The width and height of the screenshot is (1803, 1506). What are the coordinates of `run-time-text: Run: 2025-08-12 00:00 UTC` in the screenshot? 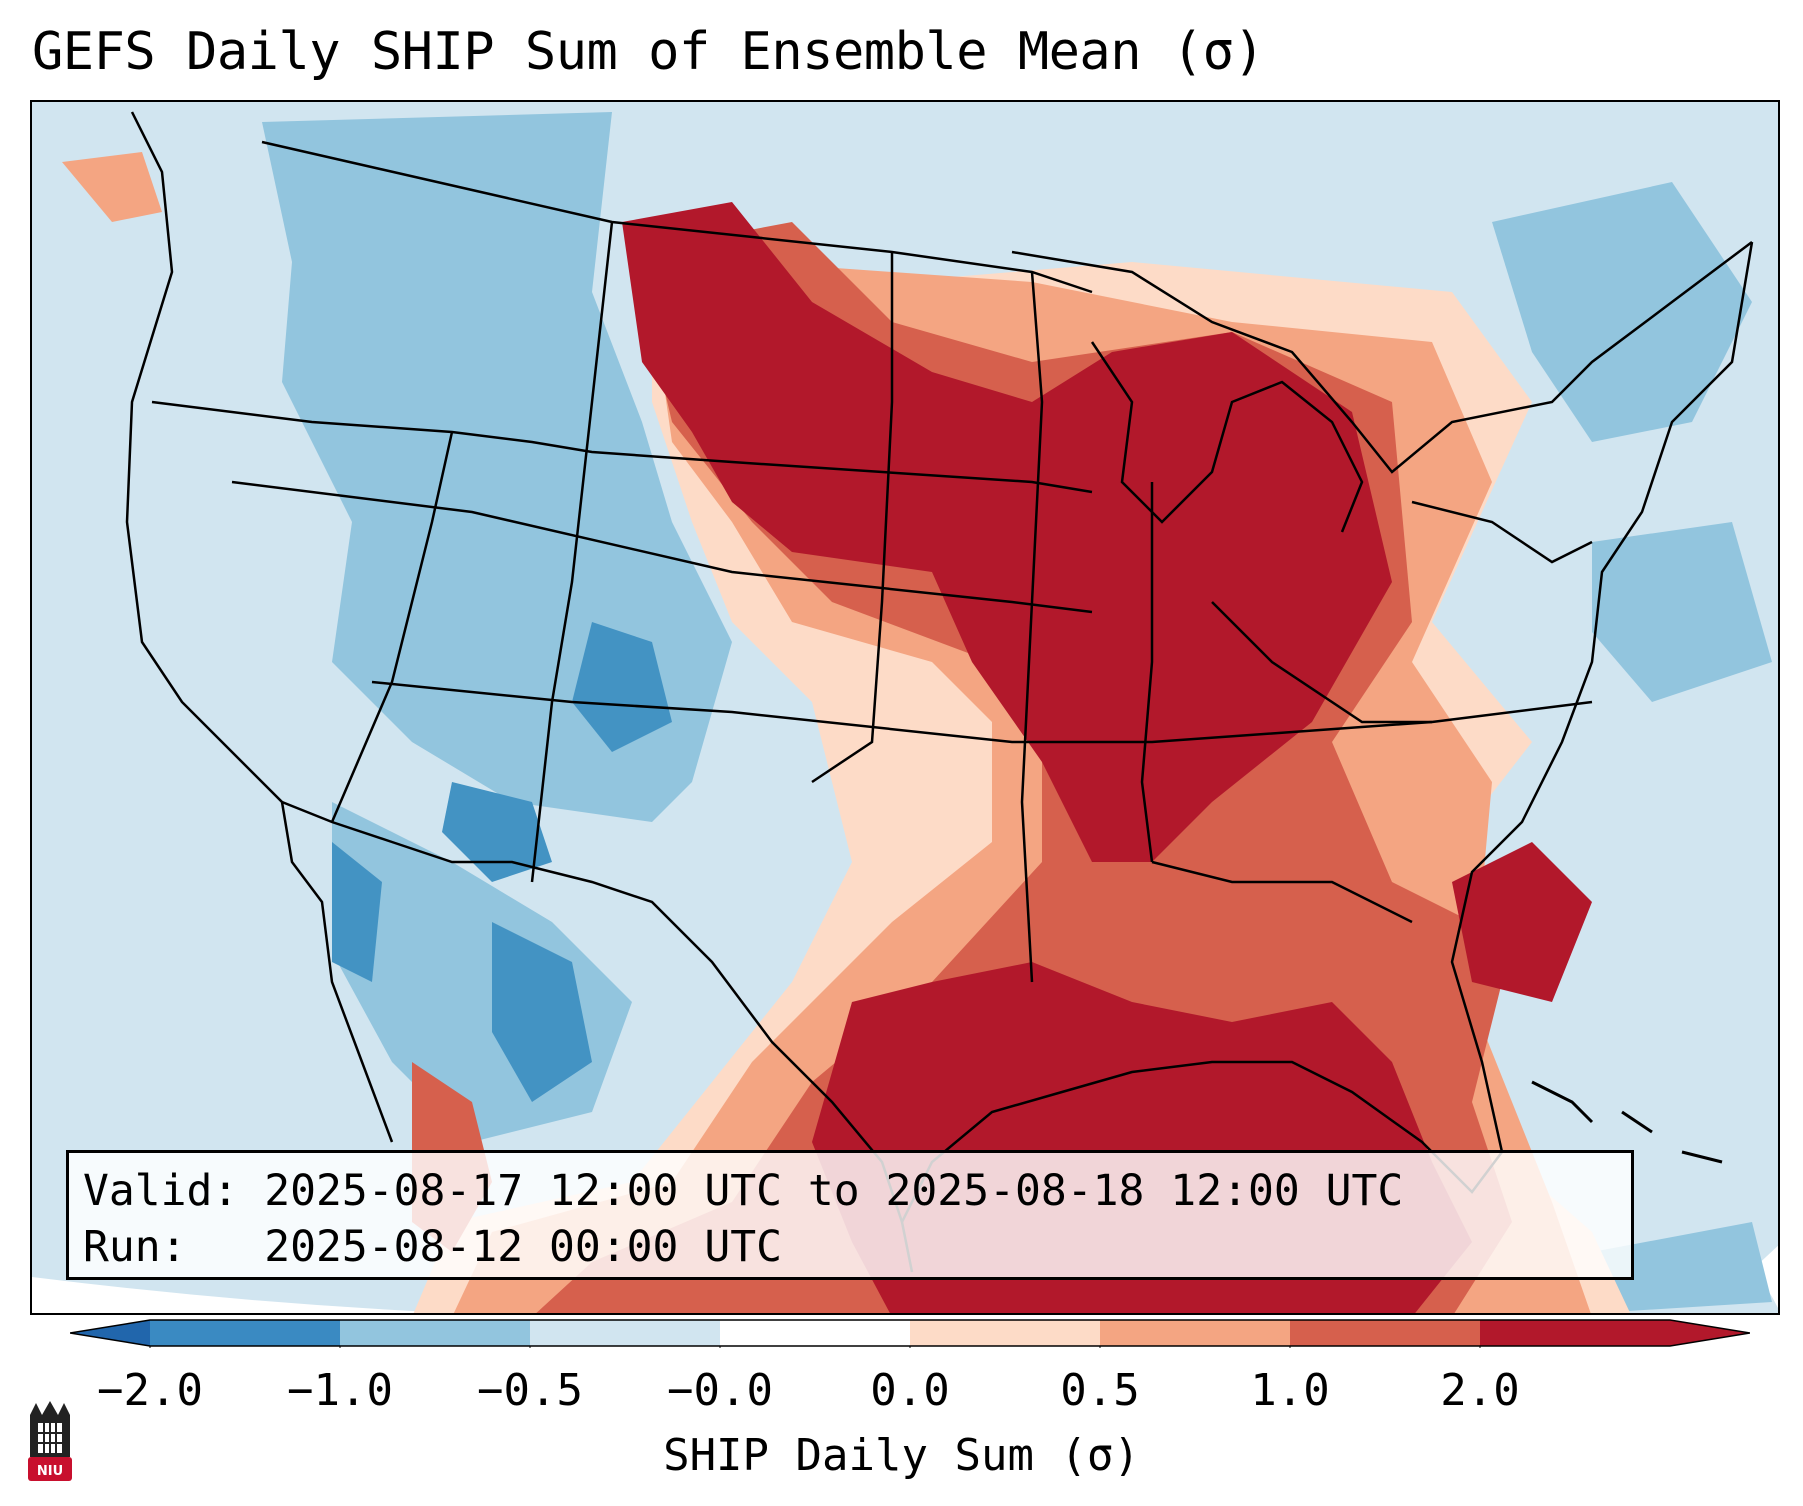 It's located at (432, 1247).